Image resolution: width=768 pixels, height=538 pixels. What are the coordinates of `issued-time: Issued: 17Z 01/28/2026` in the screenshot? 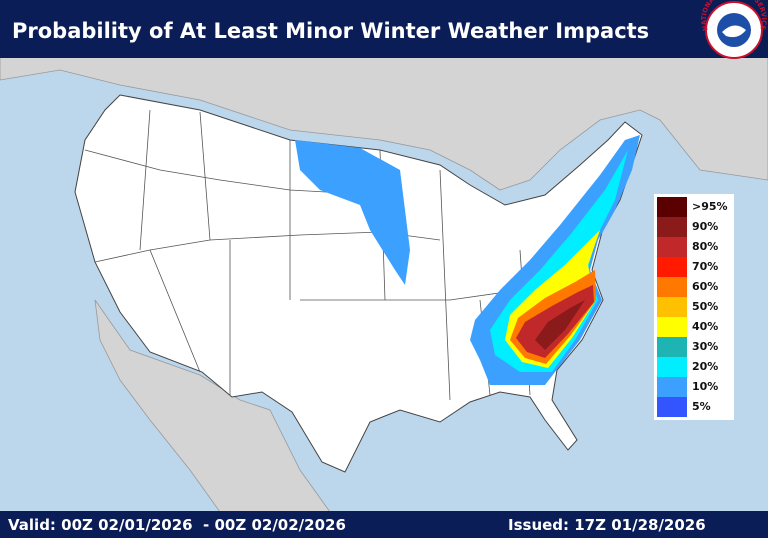 It's located at (607, 525).